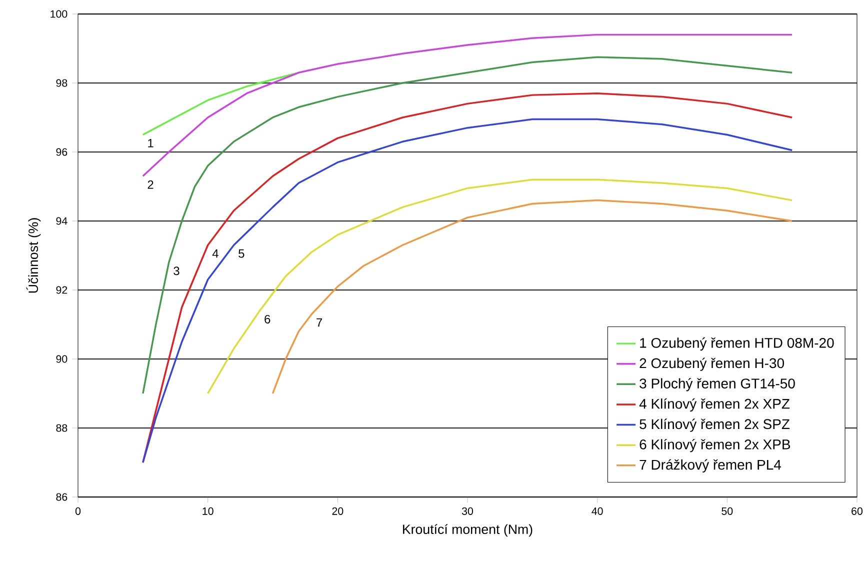 The height and width of the screenshot is (563, 867). What do you see at coordinates (468, 511) in the screenshot?
I see `x-tick-label: 30` at bounding box center [468, 511].